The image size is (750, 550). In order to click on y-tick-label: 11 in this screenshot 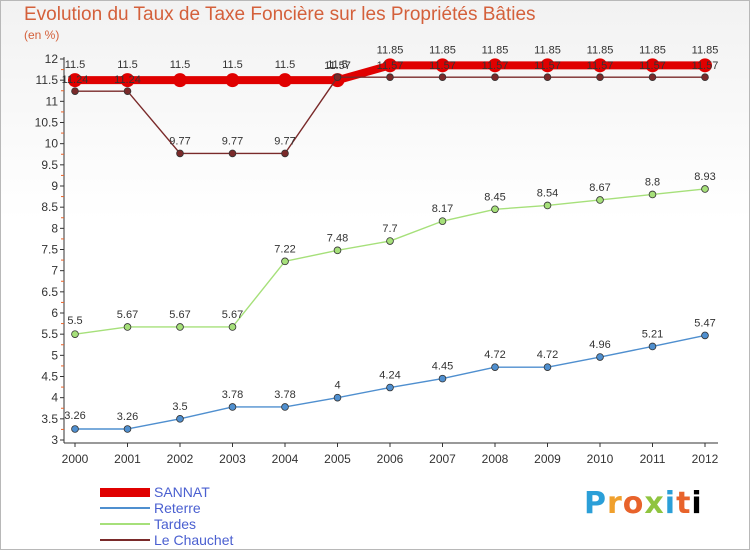, I will do `click(52, 101)`.